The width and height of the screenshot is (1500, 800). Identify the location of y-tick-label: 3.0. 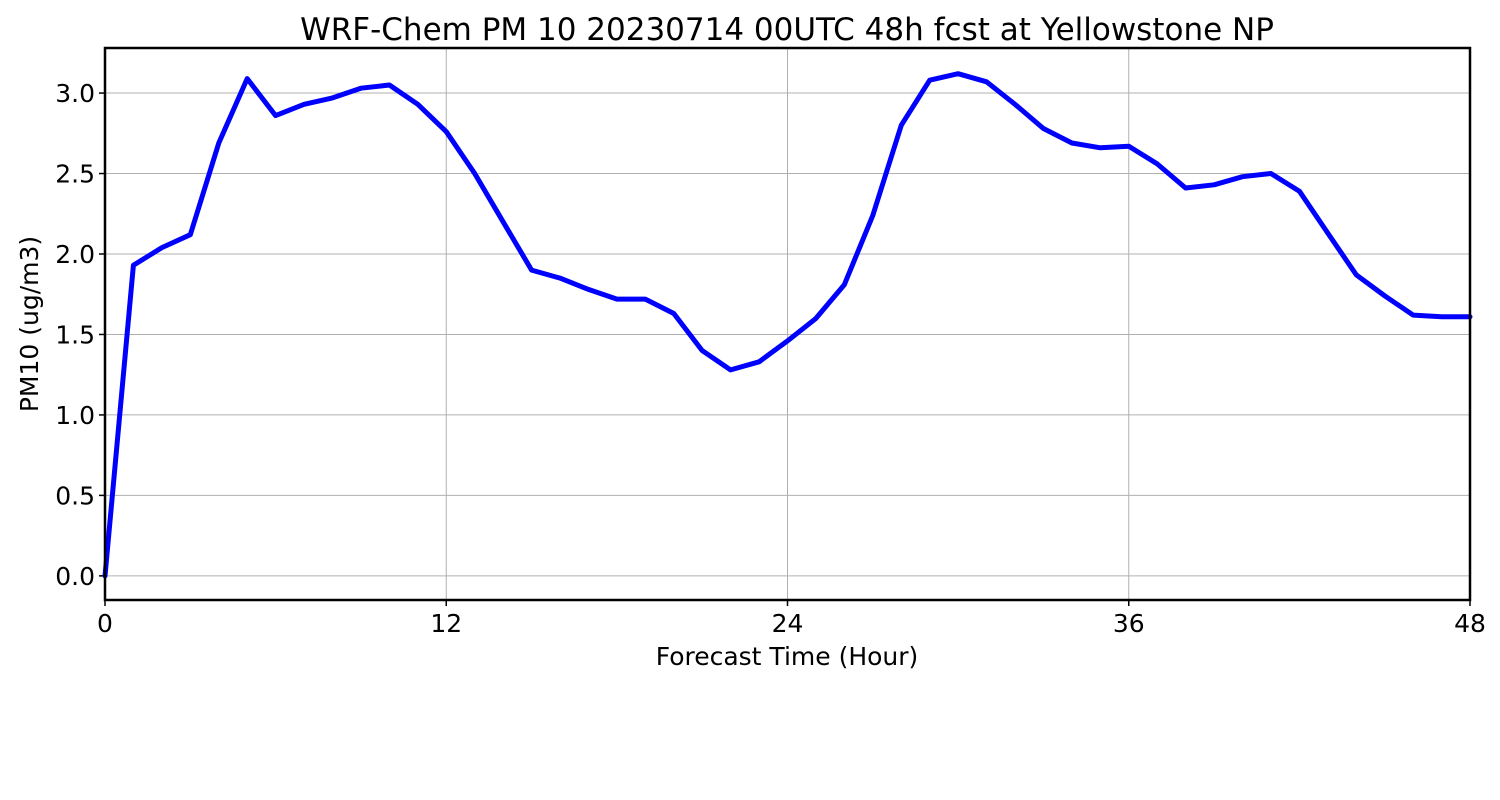
(75, 93).